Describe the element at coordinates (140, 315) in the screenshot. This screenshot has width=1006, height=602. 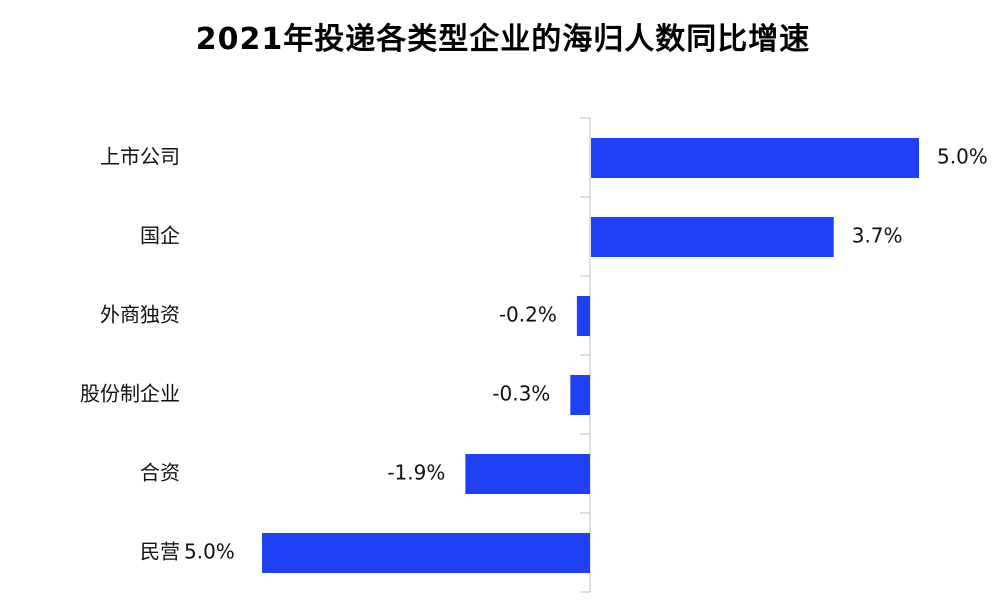
I see `category-label: 外商独资` at that location.